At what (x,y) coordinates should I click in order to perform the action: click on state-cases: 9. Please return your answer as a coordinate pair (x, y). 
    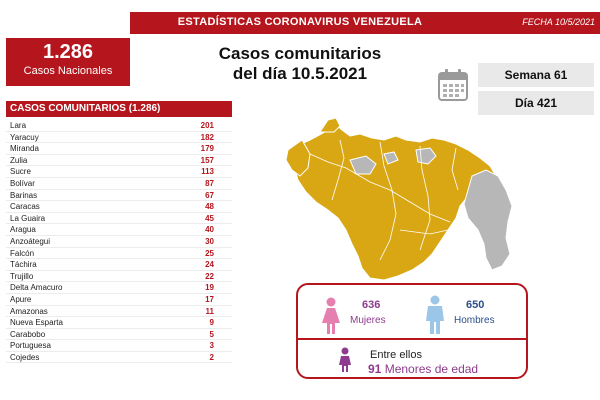
    Looking at the image, I should click on (211, 323).